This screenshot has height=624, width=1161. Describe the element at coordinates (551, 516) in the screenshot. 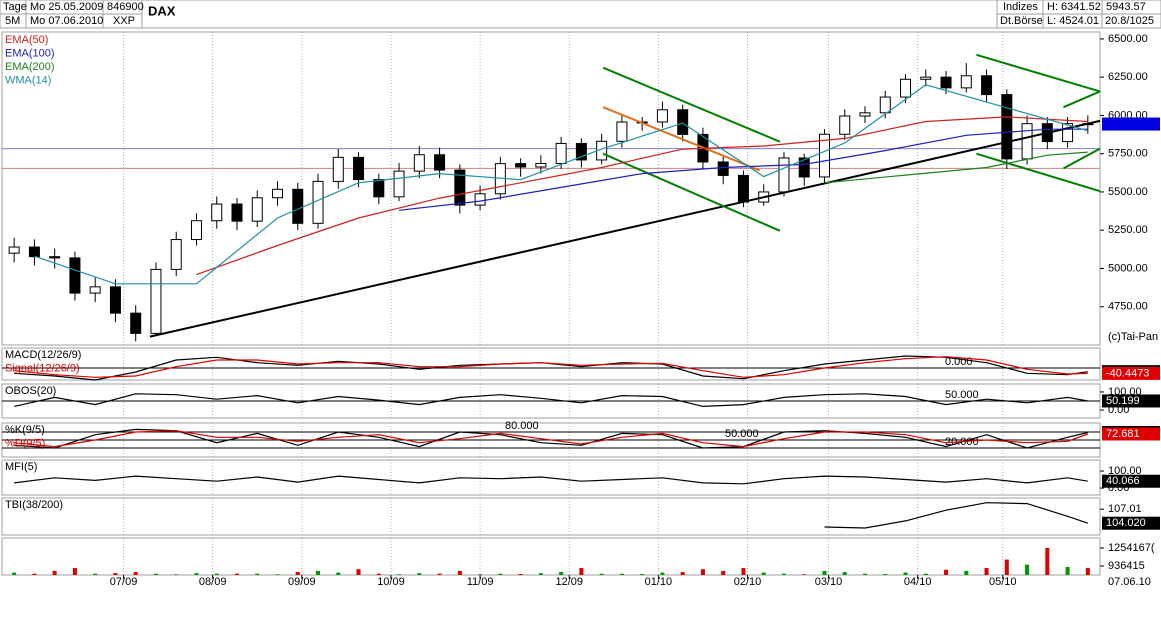

I see `panel-frame` at that location.